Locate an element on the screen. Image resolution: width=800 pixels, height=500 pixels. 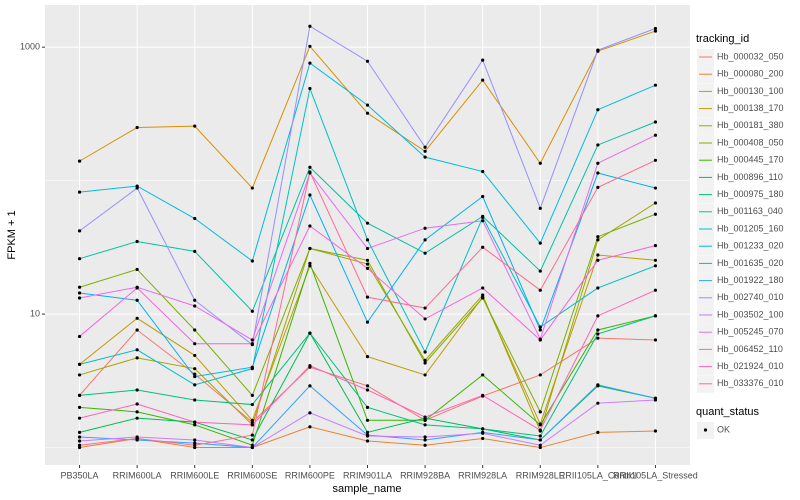
x-tick-label: RRIM600PE is located at coordinates (310, 475).